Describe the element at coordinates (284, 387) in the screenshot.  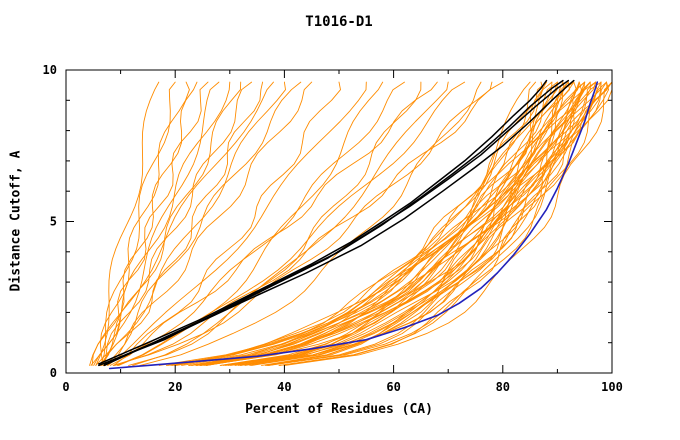
I see `x-tick-label: 40` at that location.